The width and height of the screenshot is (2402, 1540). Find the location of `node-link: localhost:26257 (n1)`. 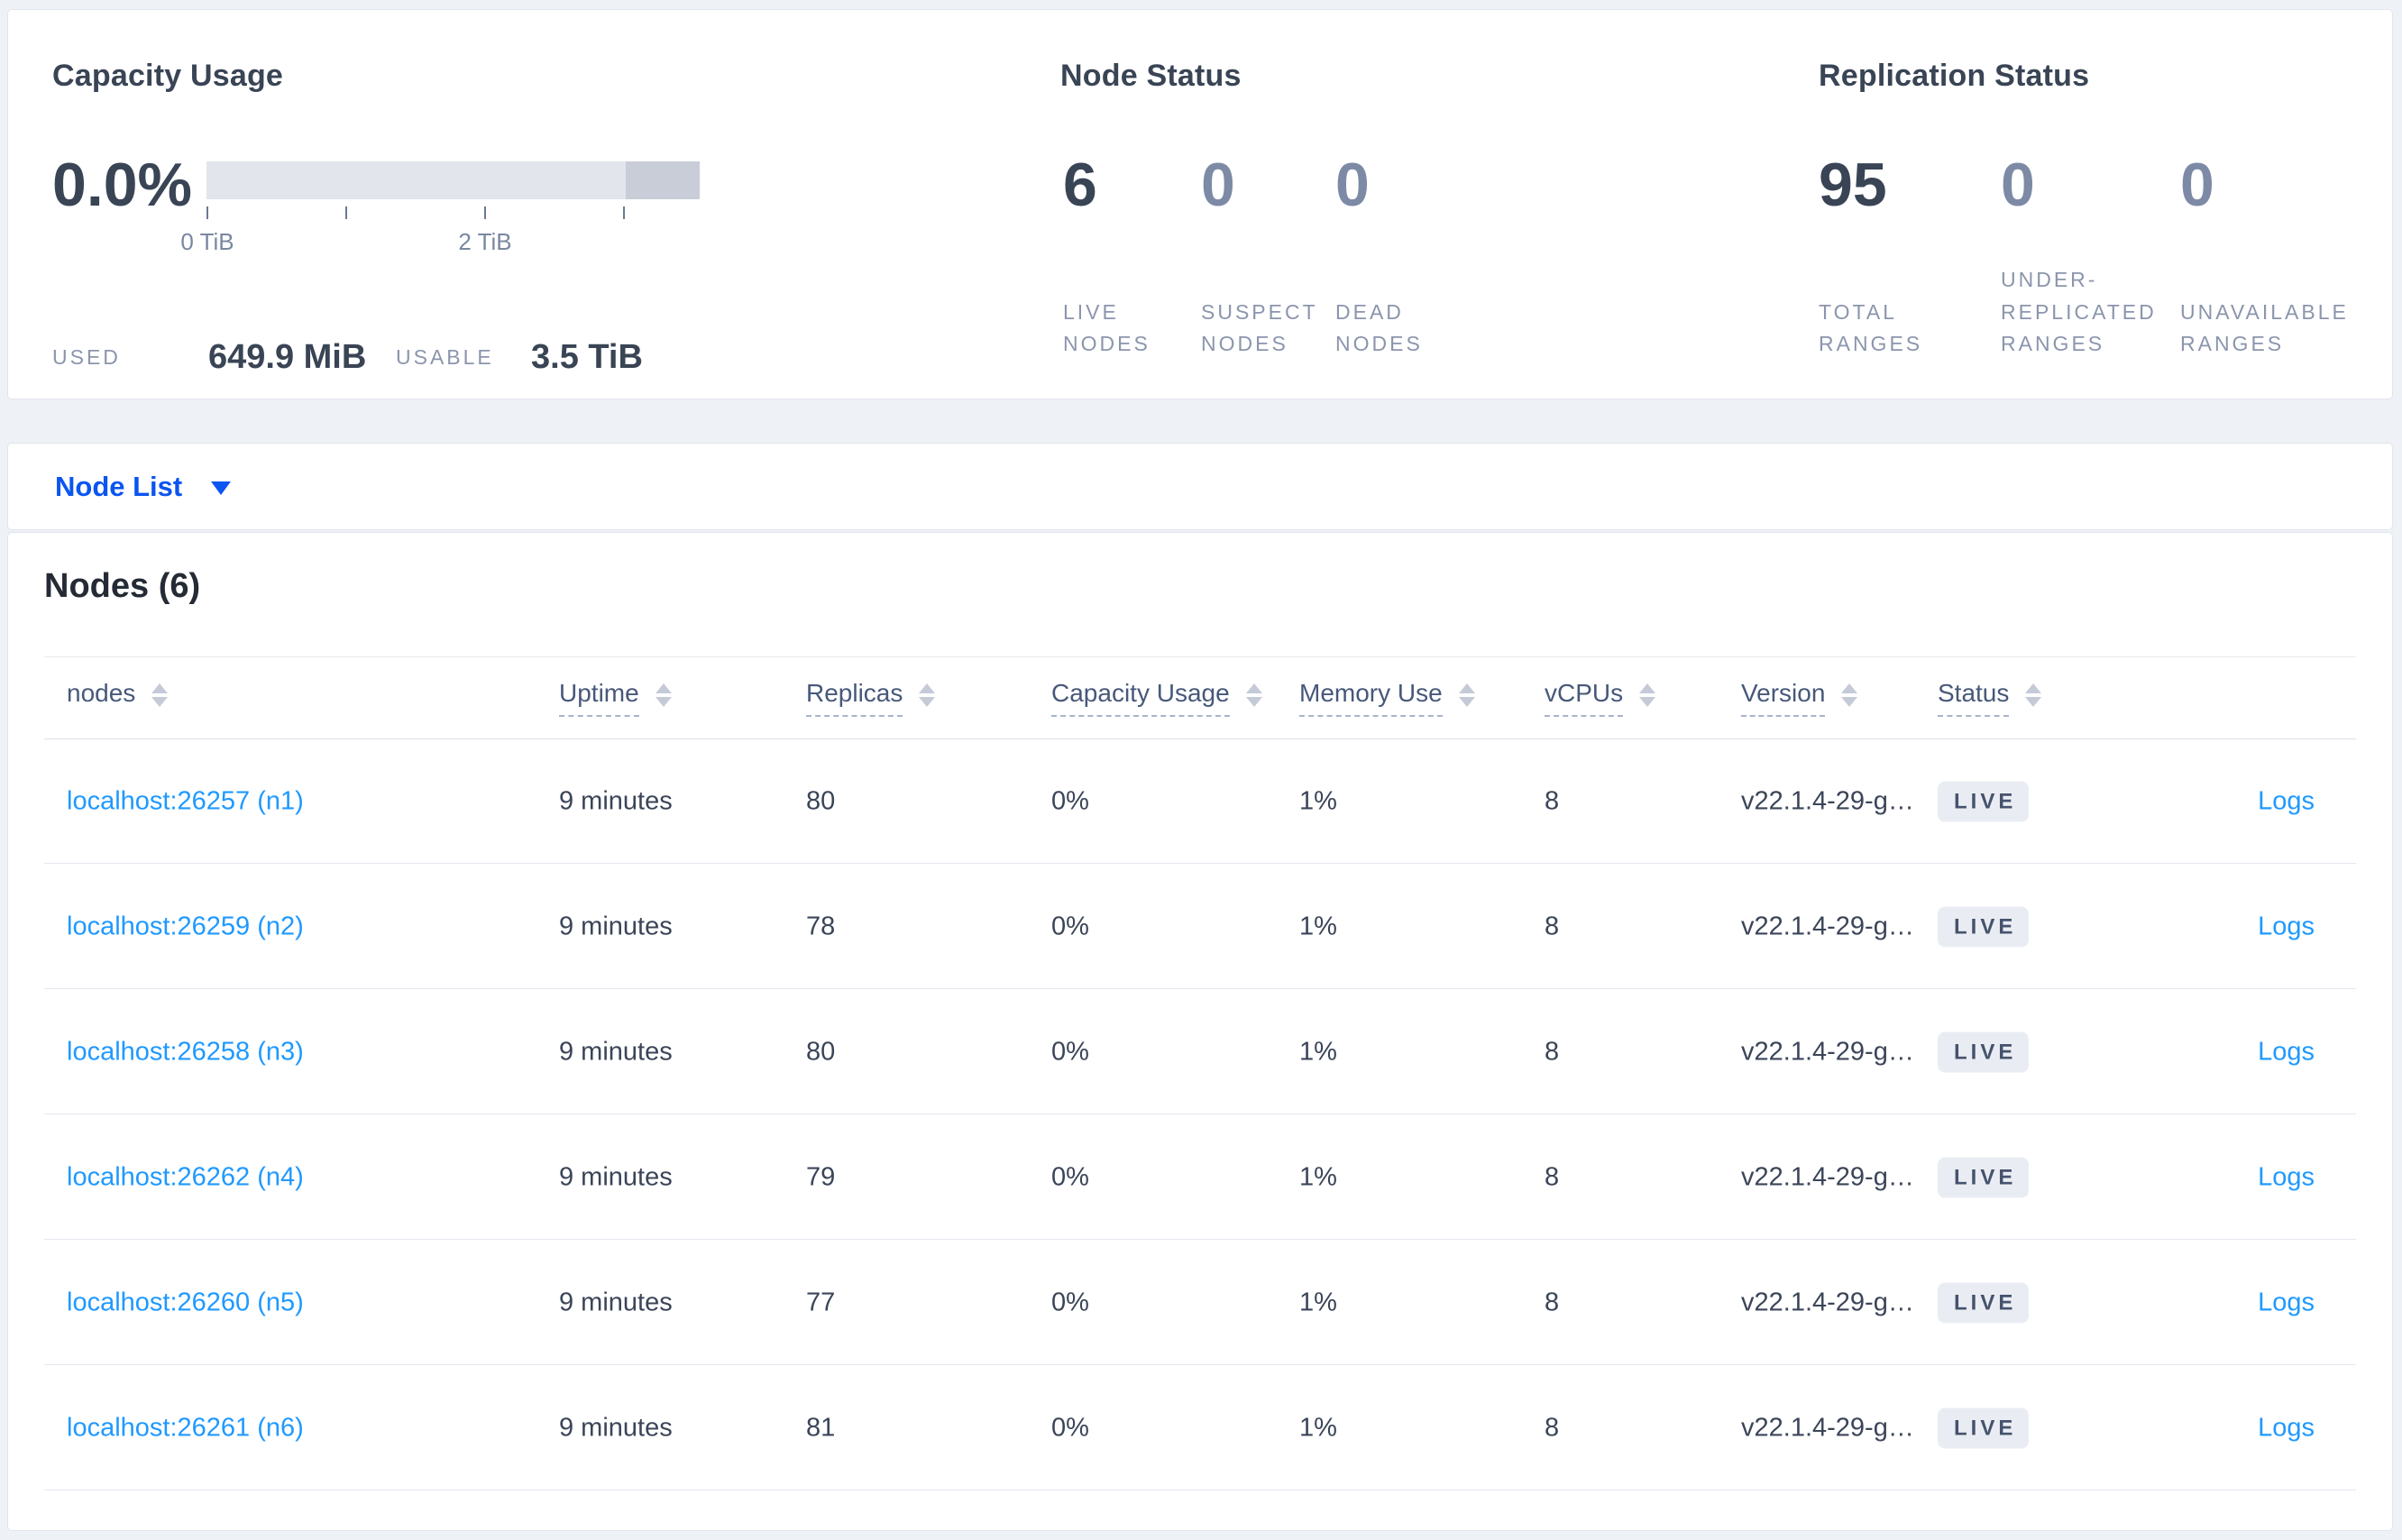

node-link: localhost:26257 (n1) is located at coordinates (185, 800).